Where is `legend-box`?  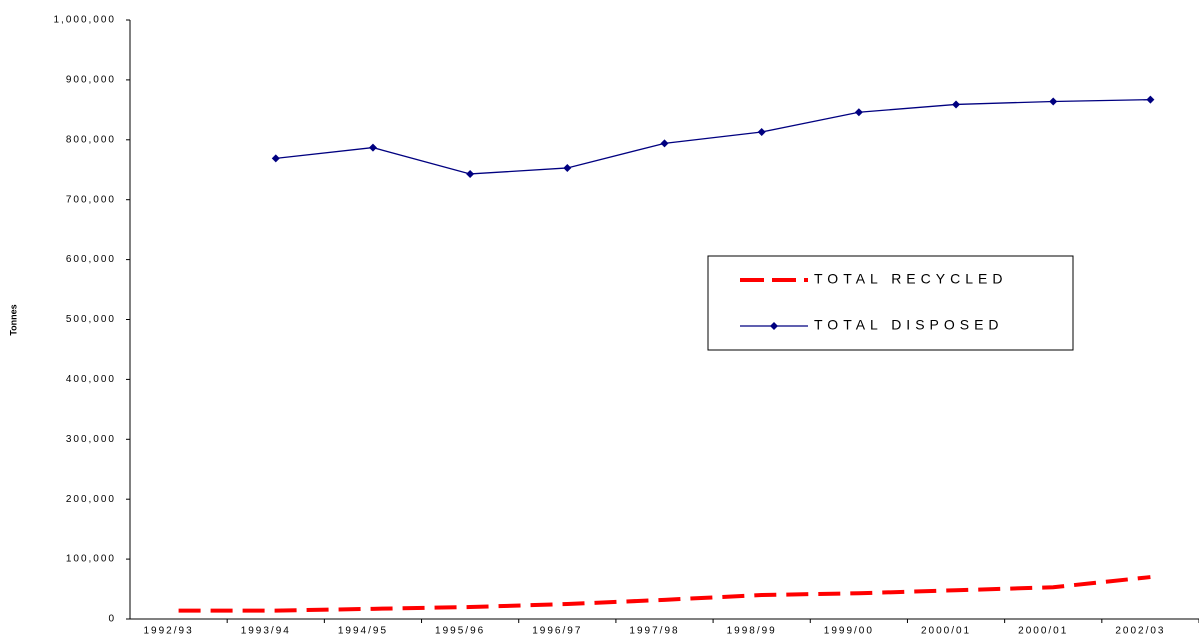
legend-box is located at coordinates (890, 303).